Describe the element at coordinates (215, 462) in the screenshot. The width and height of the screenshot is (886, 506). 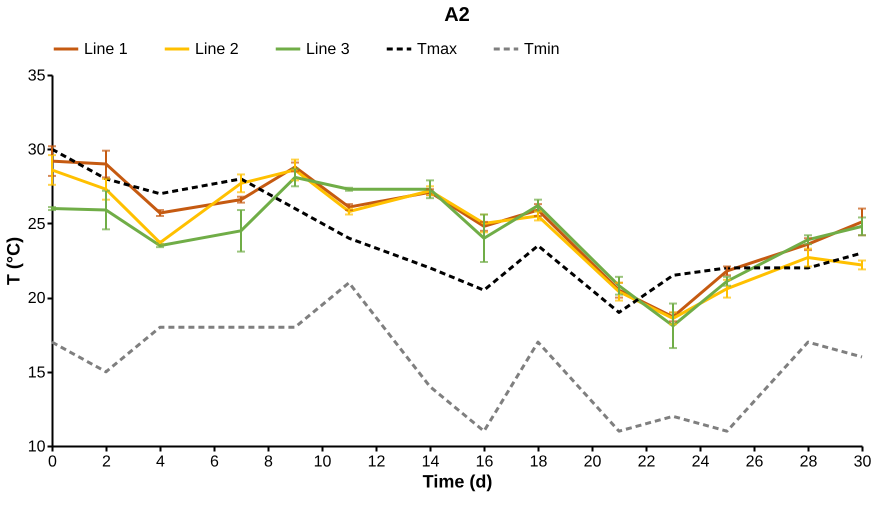
I see `x-tick-label: 6` at that location.